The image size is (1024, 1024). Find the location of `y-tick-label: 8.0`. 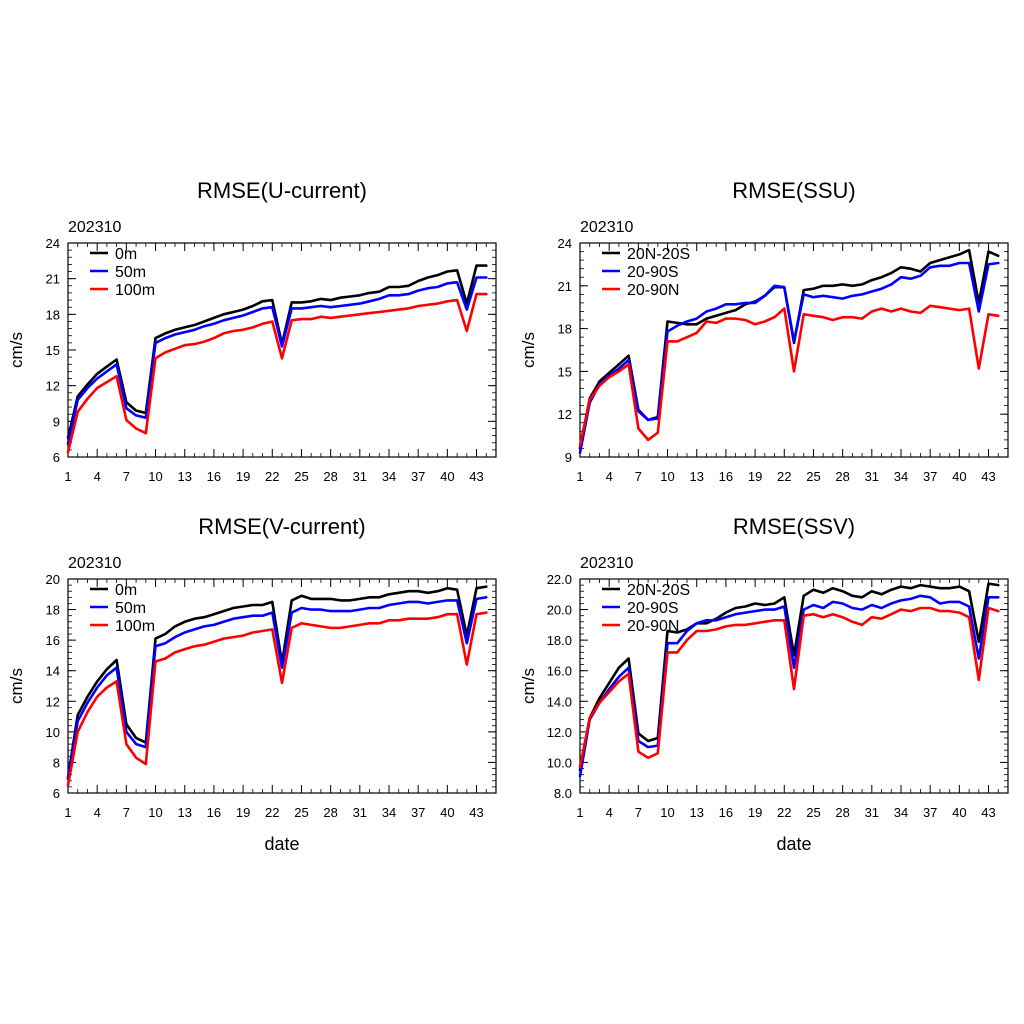

y-tick-label: 8.0 is located at coordinates (563, 793).